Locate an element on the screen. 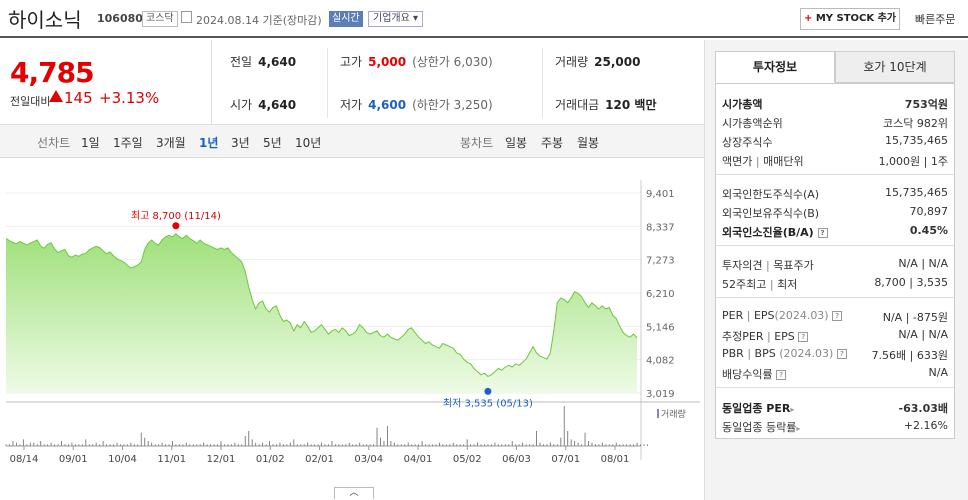 Image resolution: width=968 pixels, height=500 pixels. price-box: 4,785 전일대비 145 +3.13% is located at coordinates (106, 82).